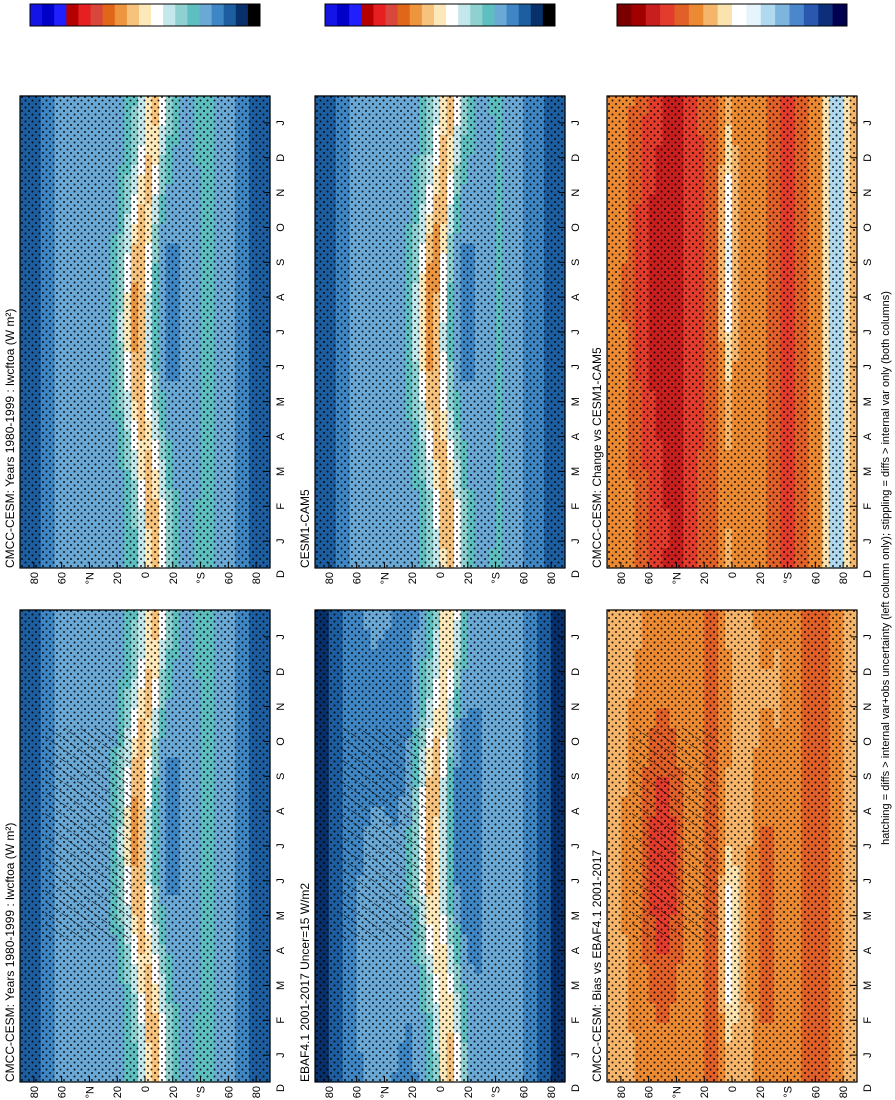 The height and width of the screenshot is (1100, 895). I want to click on stippling-overlay, so click(145, 332).